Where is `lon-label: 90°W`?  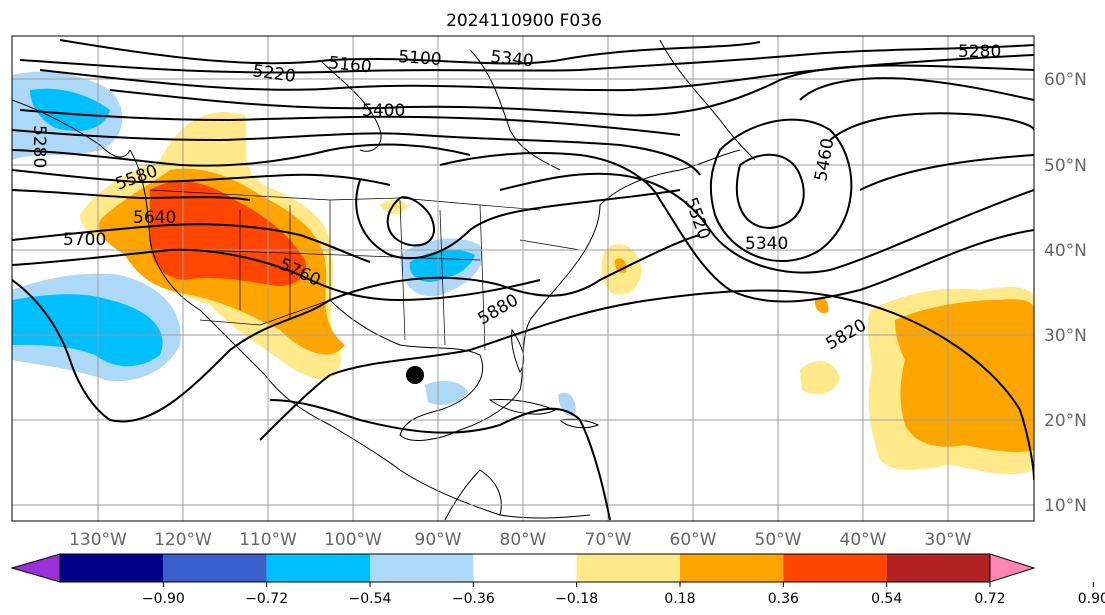
lon-label: 90°W is located at coordinates (438, 540).